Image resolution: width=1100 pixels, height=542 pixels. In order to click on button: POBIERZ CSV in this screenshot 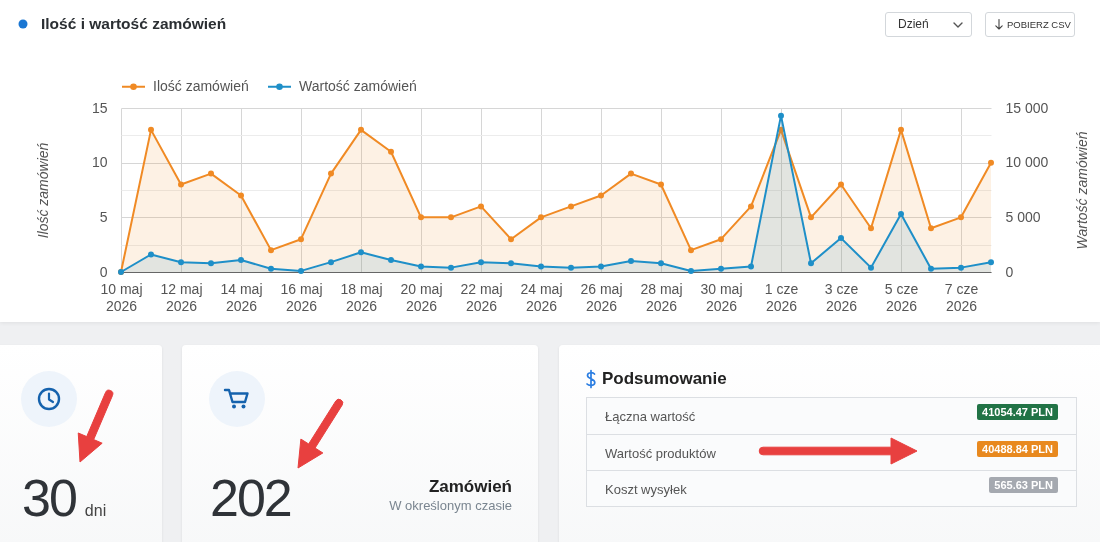, I will do `click(1030, 24)`.